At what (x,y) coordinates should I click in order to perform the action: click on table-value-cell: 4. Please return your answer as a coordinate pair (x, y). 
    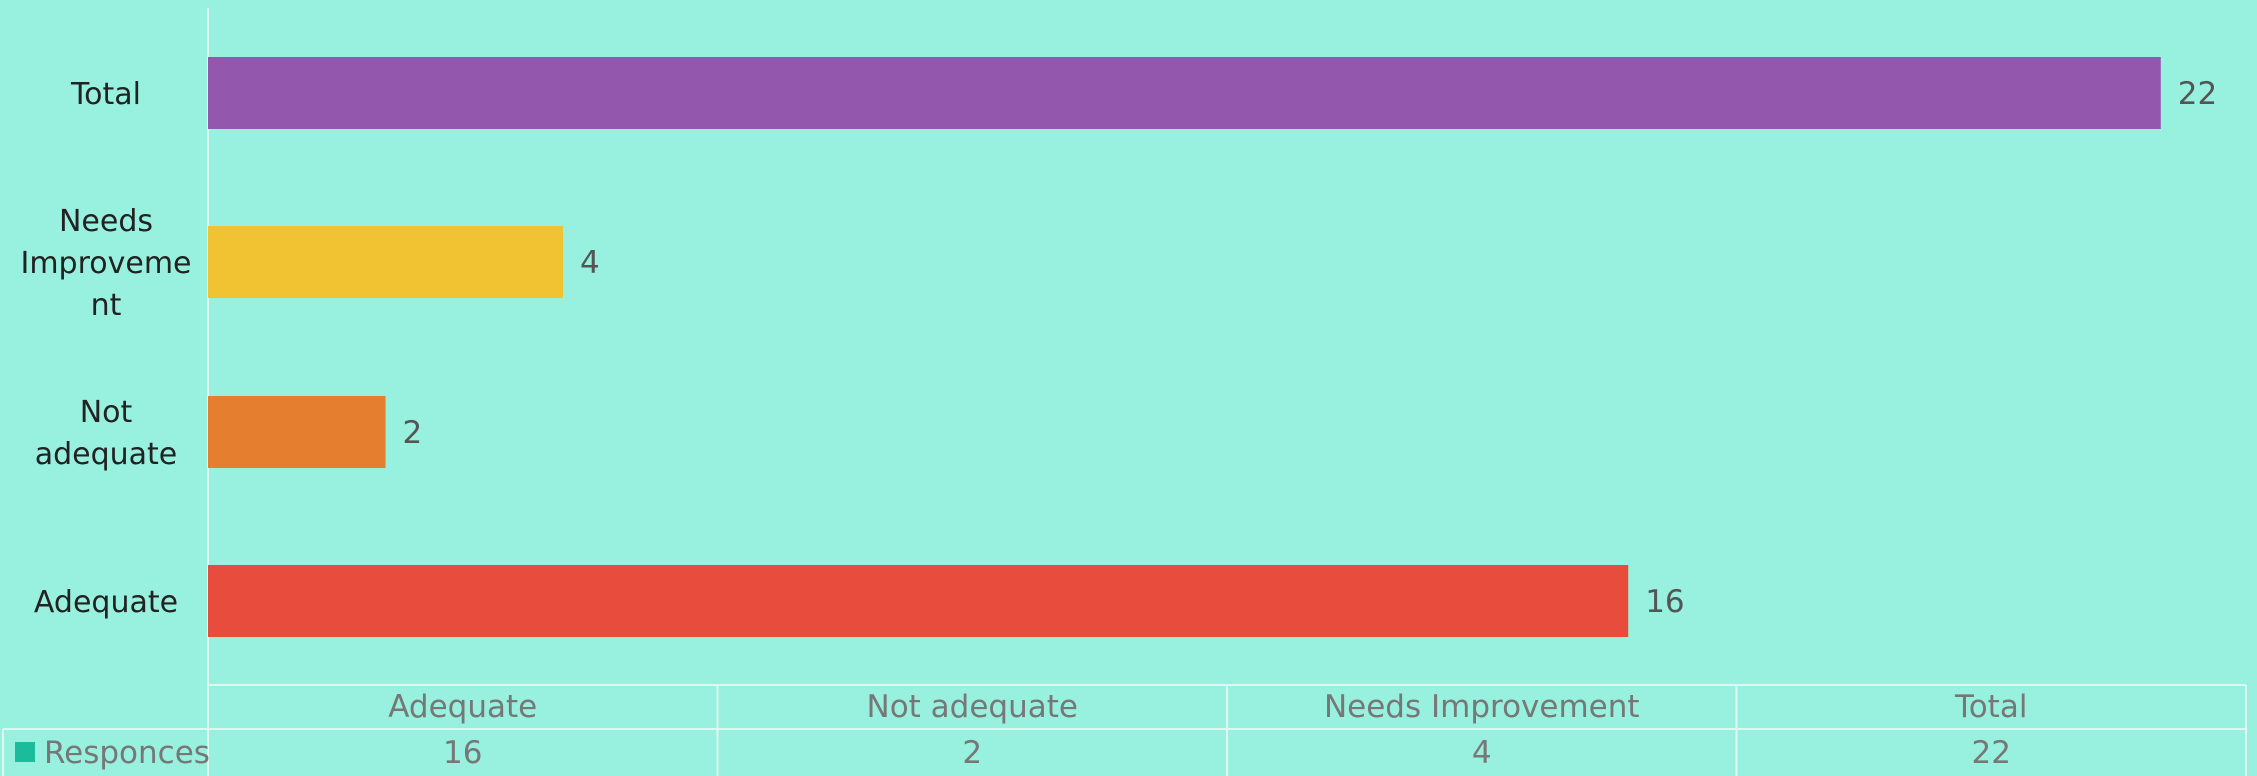
    Looking at the image, I should click on (1482, 753).